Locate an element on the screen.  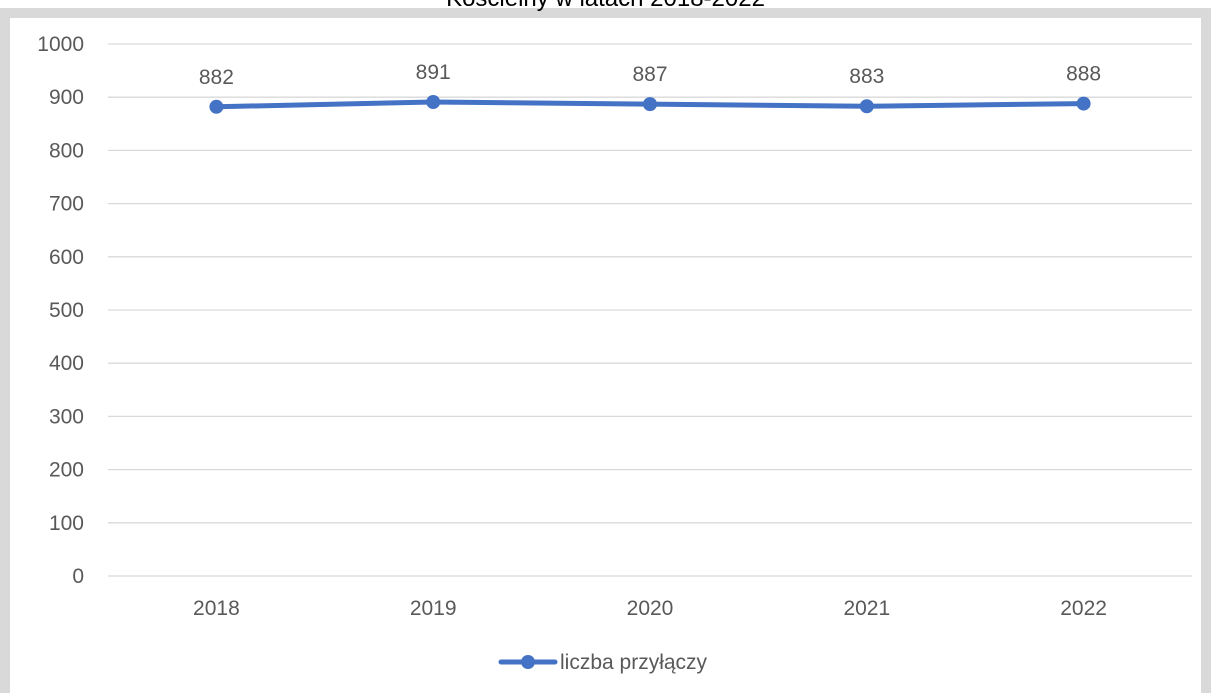
legend-label: liczba przyłączy is located at coordinates (634, 662).